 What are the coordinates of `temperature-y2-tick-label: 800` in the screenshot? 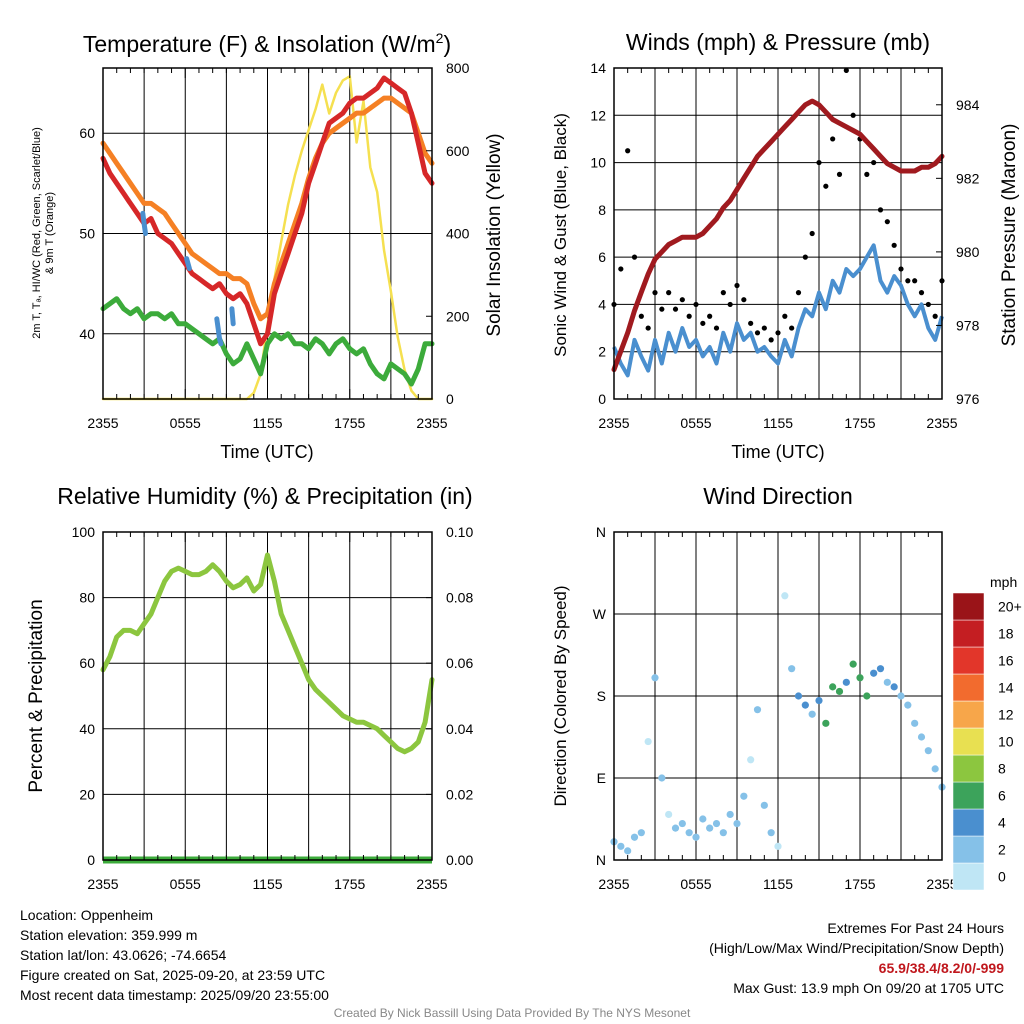 It's located at (458, 68).